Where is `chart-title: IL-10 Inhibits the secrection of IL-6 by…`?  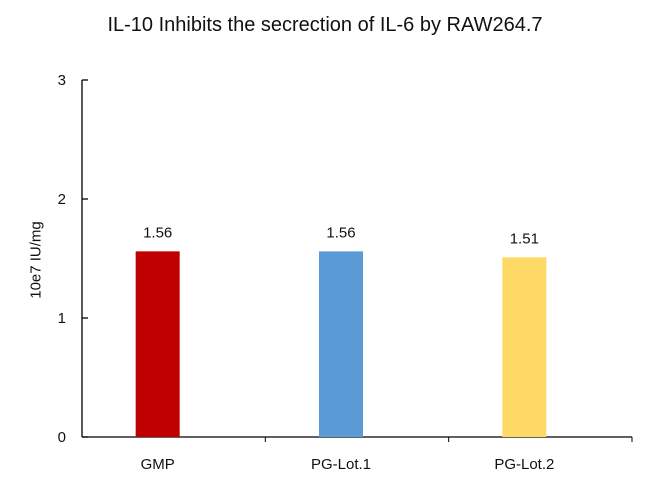 chart-title: IL-10 Inhibits the secrection of IL-6 by… is located at coordinates (325, 25).